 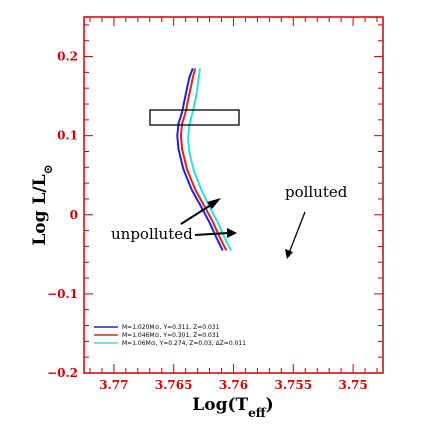 I want to click on x-tick-labels: 3.77 3.765 3.76 3.755 3.75, so click(x=233, y=385).